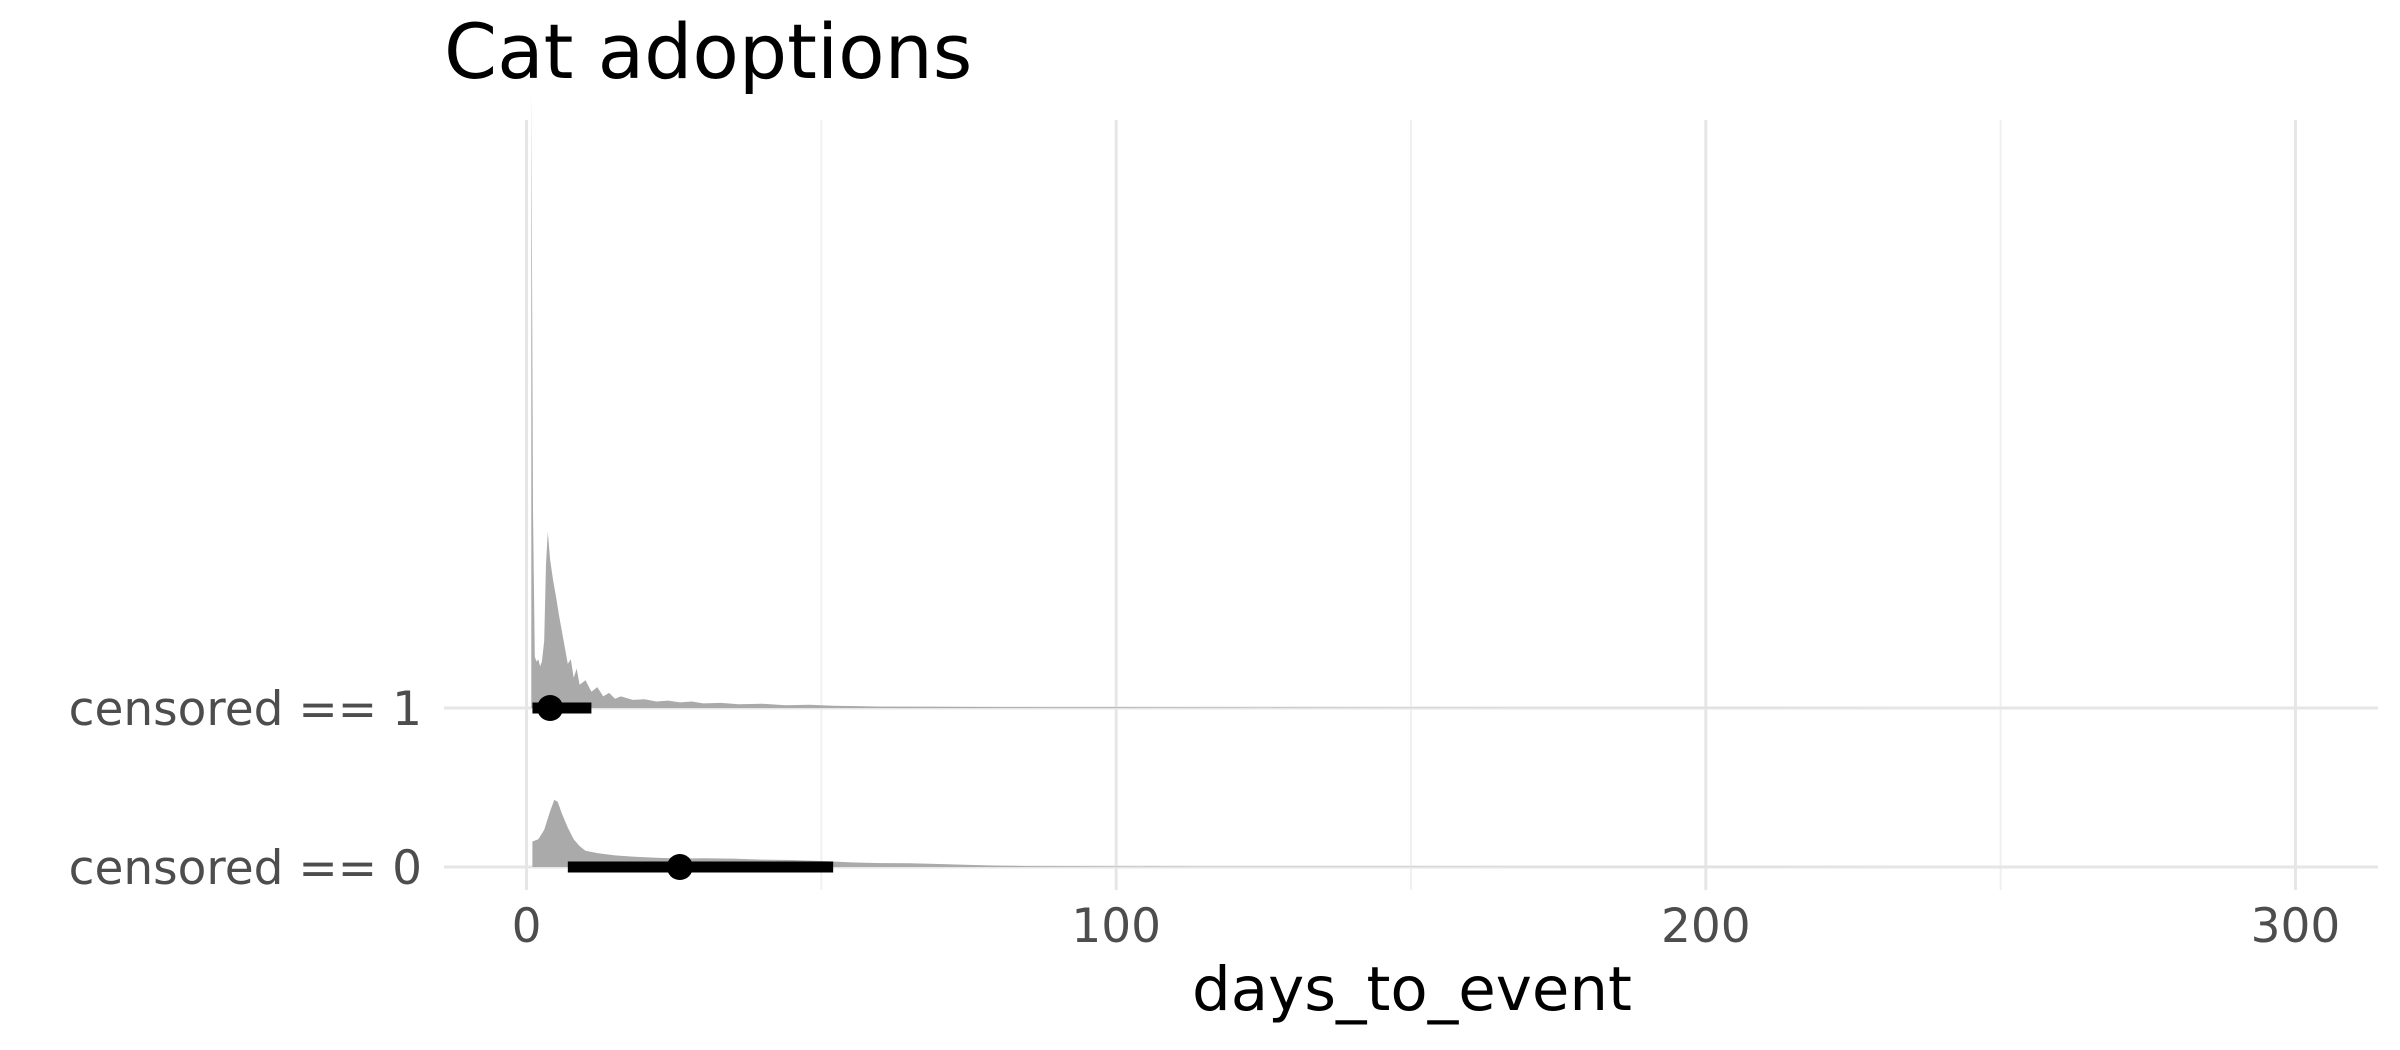  I want to click on y-tick-label: censored == 1, so click(245, 709).